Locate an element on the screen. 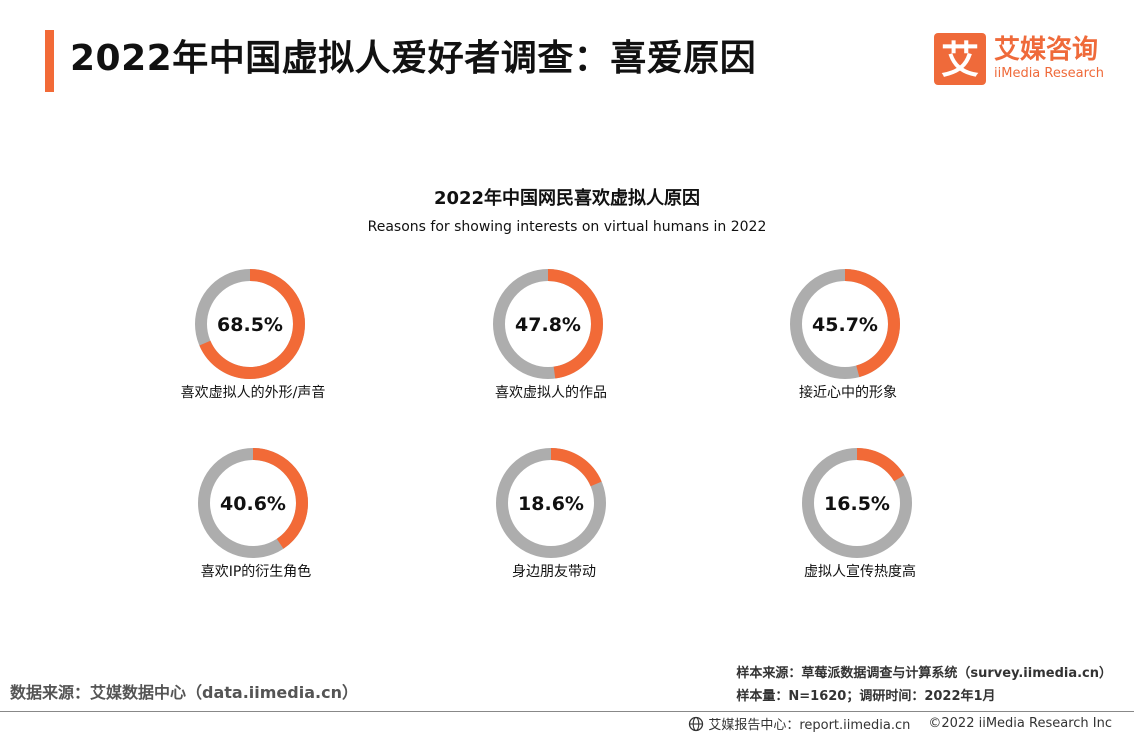  chart-title: 2022年中国网民喜欢虚拟人原因 is located at coordinates (567, 198).